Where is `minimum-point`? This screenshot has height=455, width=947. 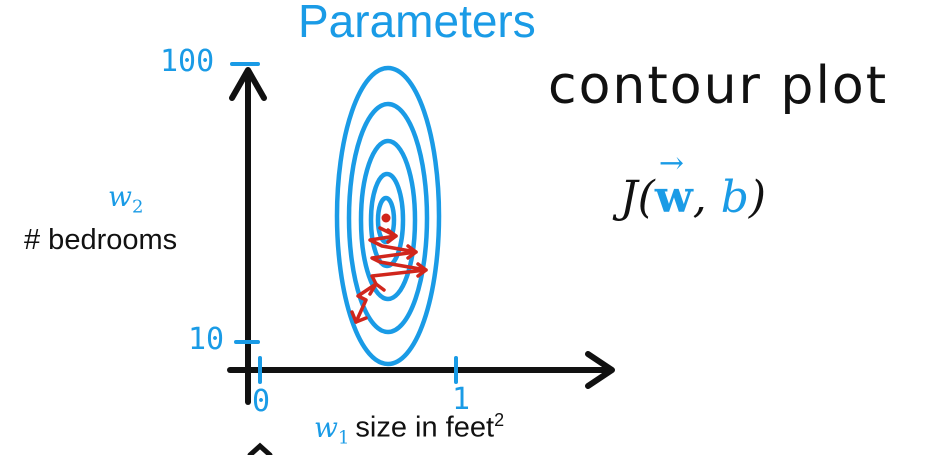
minimum-point is located at coordinates (386, 218).